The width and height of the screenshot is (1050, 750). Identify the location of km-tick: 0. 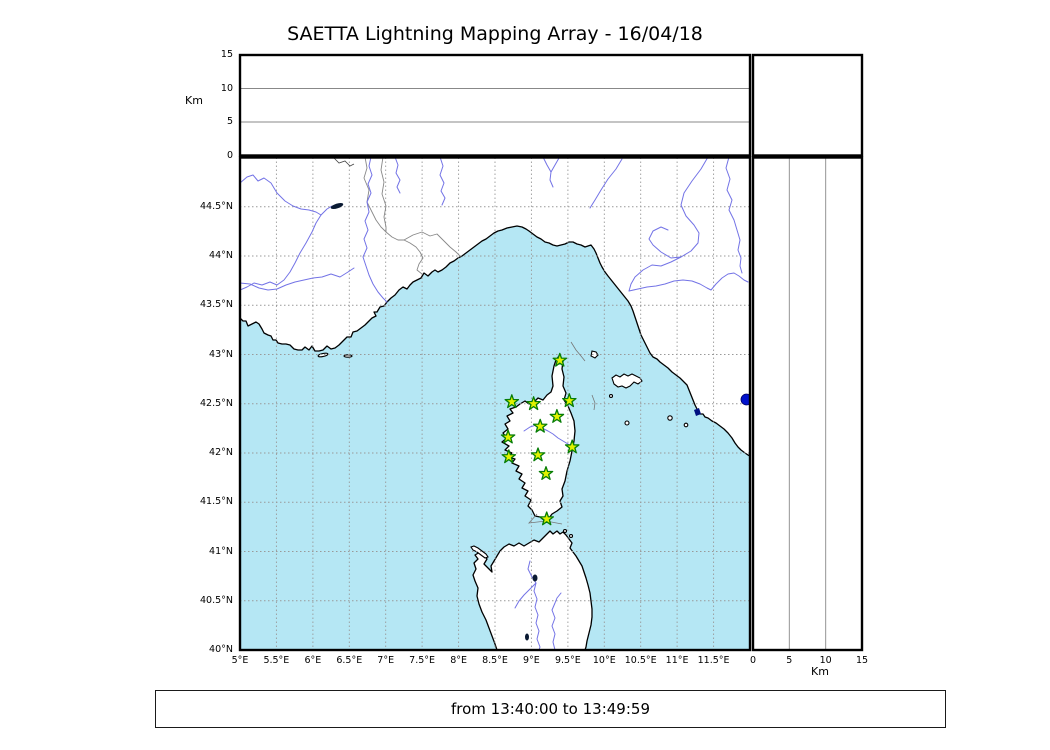
(753, 660).